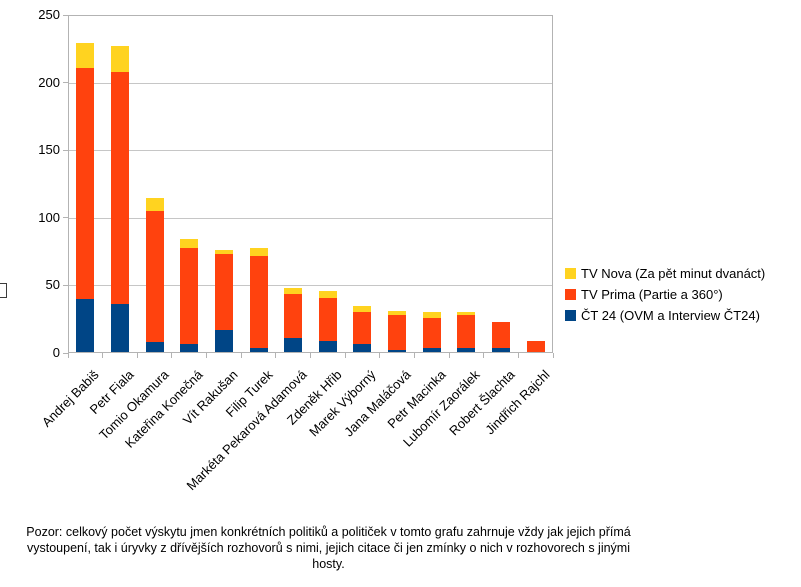 Image resolution: width=801 pixels, height=587 pixels. Describe the element at coordinates (3, 290) in the screenshot. I see `y-axis-title-missing-glyph-icon` at that location.